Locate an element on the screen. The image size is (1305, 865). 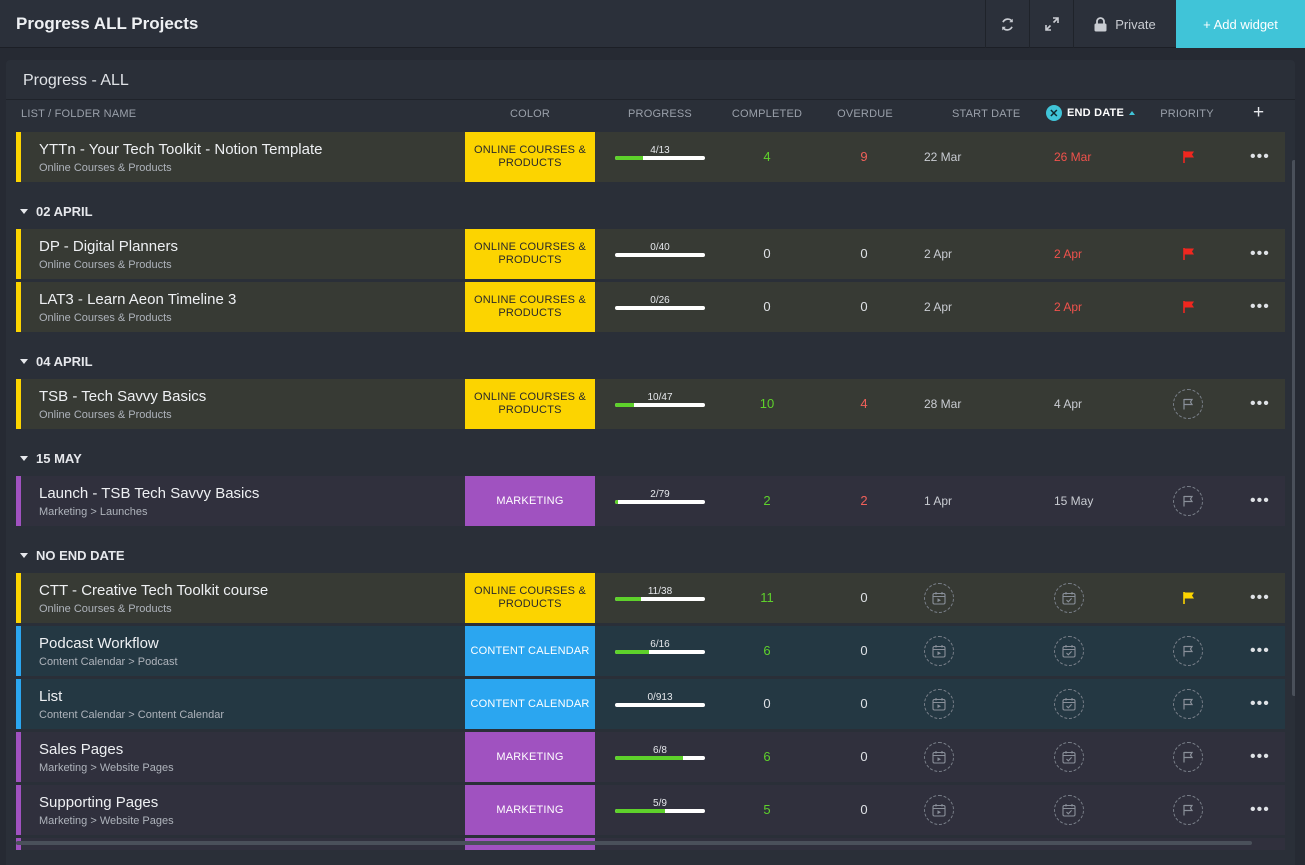
col-header-completed: COMPLETED is located at coordinates (767, 114).